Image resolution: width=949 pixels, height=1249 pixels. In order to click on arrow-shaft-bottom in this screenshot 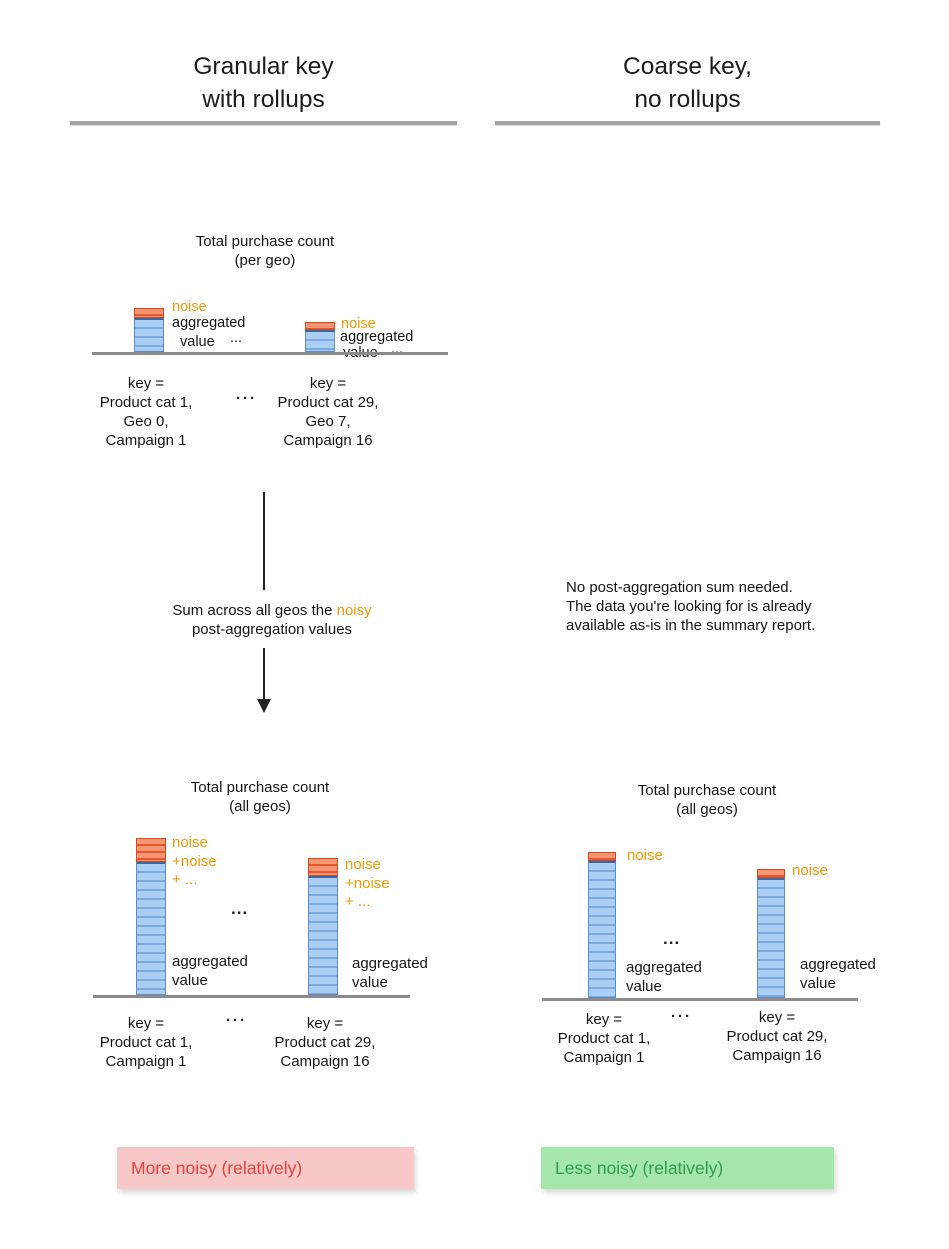, I will do `click(264, 674)`.